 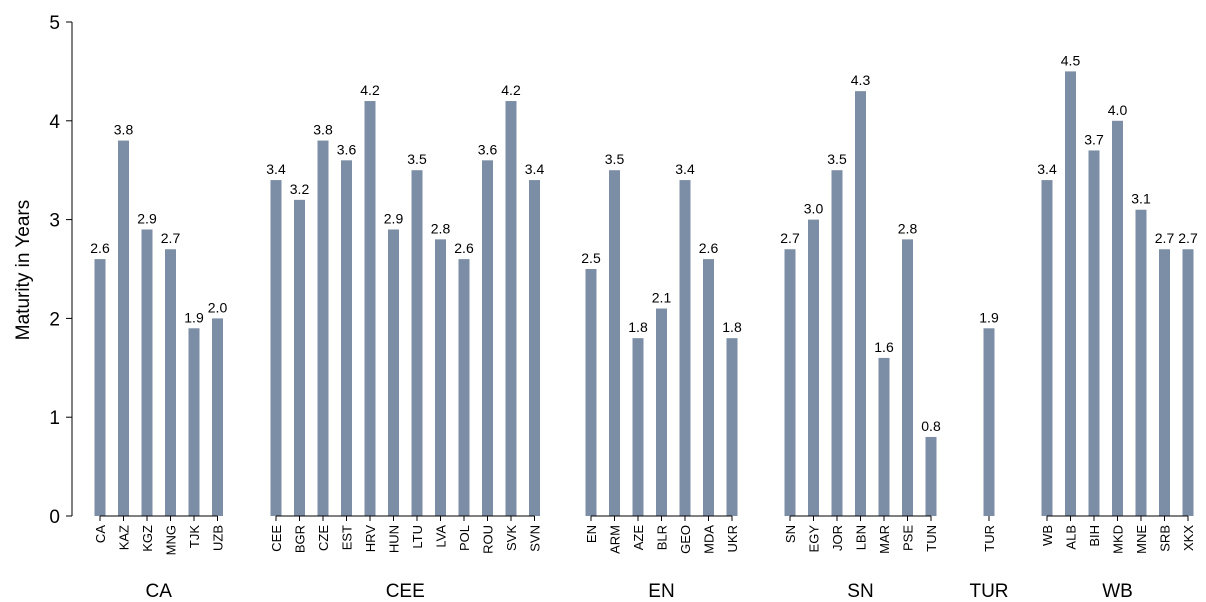 I want to click on category-label-svn: SVN, so click(x=535, y=538).